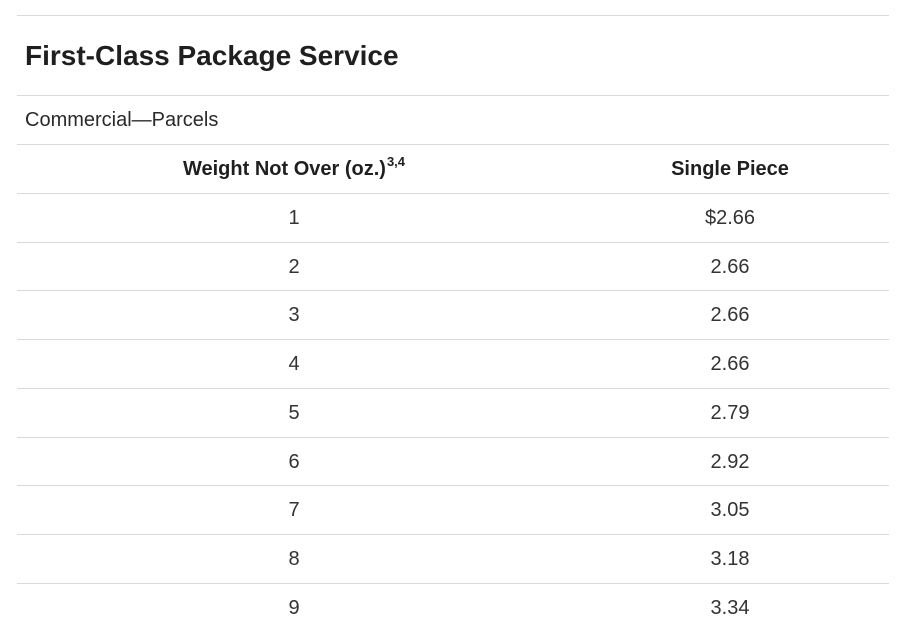 The height and width of the screenshot is (630, 900). What do you see at coordinates (453, 193) in the screenshot?
I see `header-divider` at bounding box center [453, 193].